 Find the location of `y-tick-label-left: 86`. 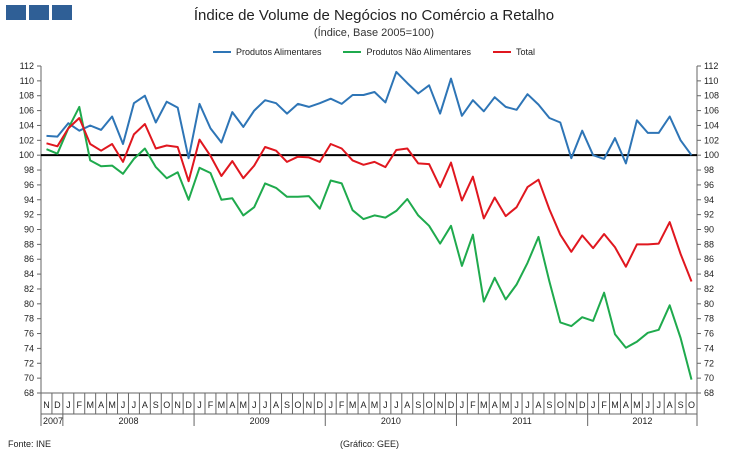

y-tick-label-left: 86 is located at coordinates (29, 259).